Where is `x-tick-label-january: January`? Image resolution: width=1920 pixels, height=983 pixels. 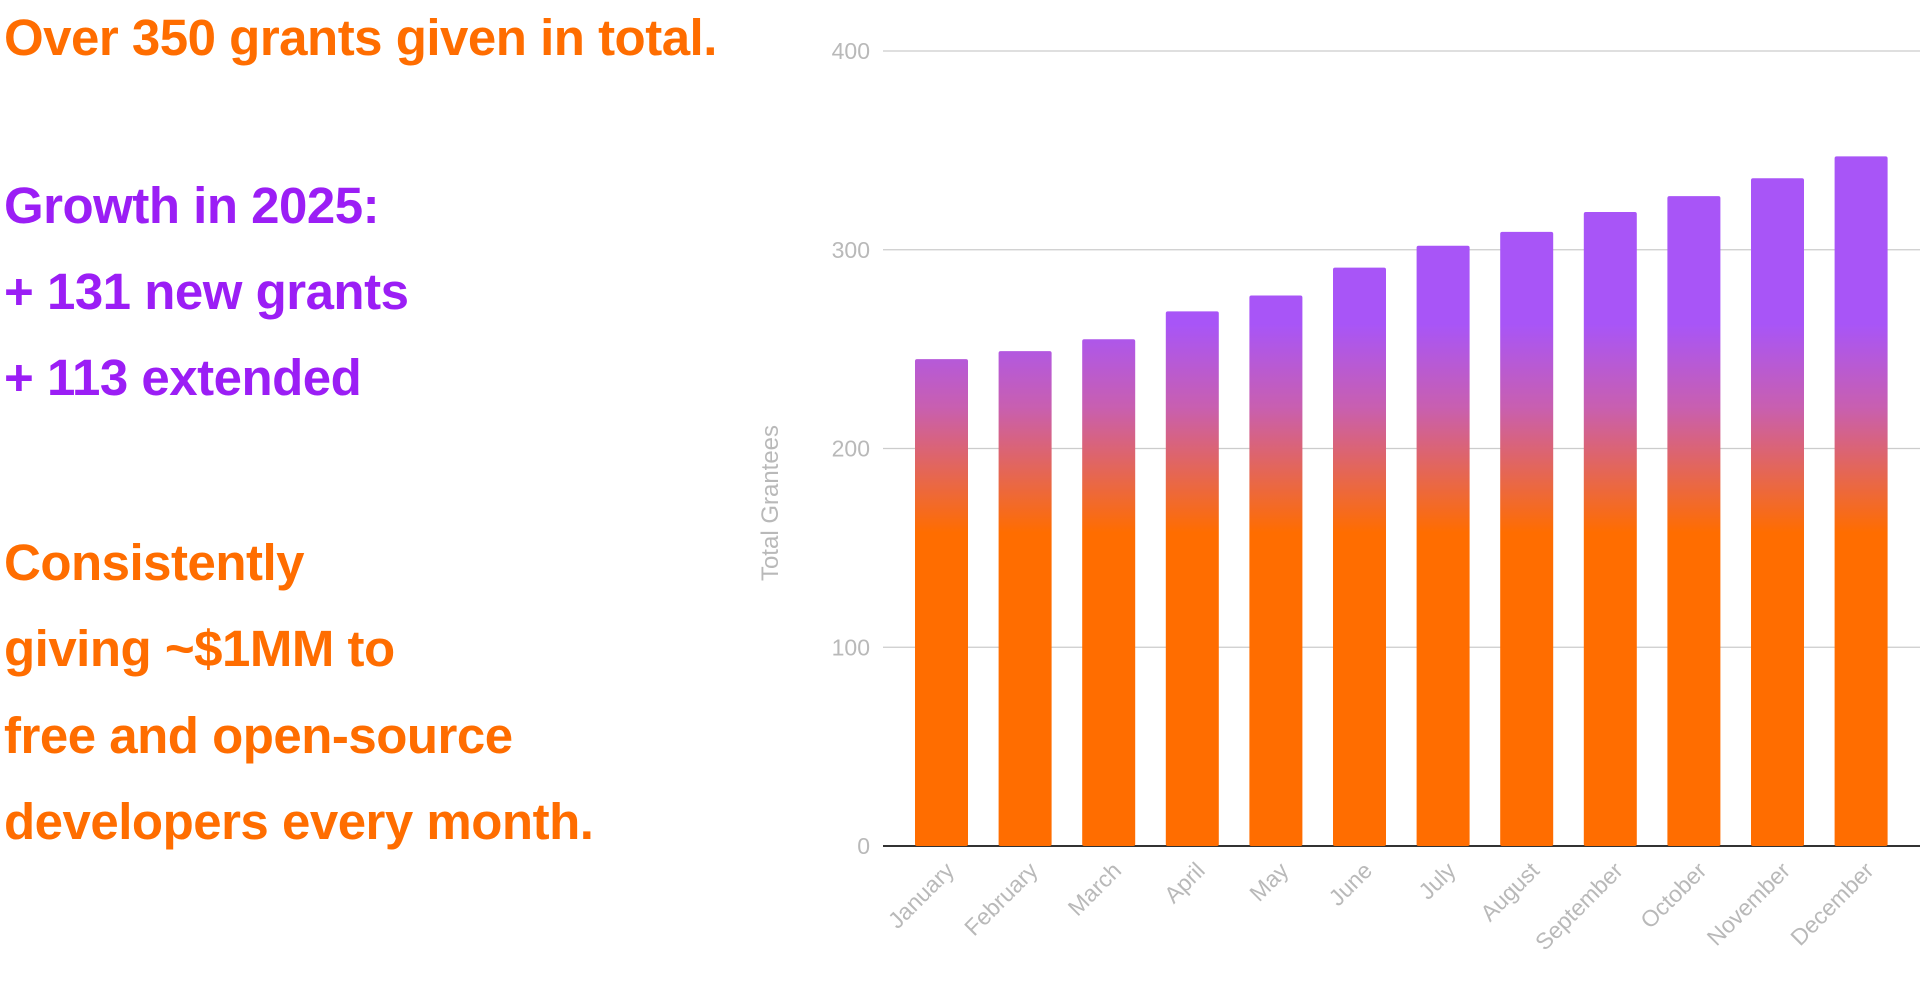
x-tick-label-january: January is located at coordinates (921, 895).